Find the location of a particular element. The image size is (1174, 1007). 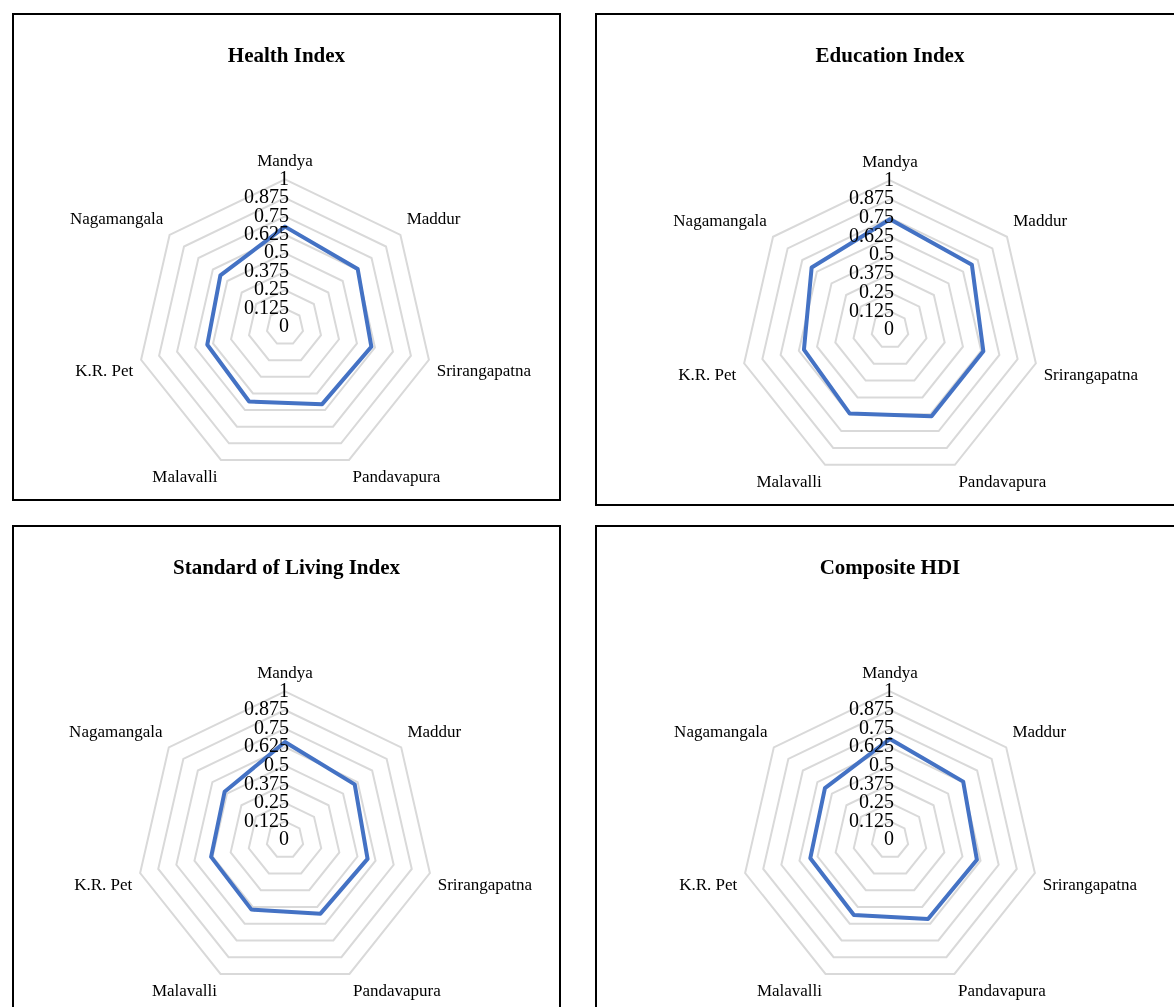

chart-title: Education Index is located at coordinates (890, 55).